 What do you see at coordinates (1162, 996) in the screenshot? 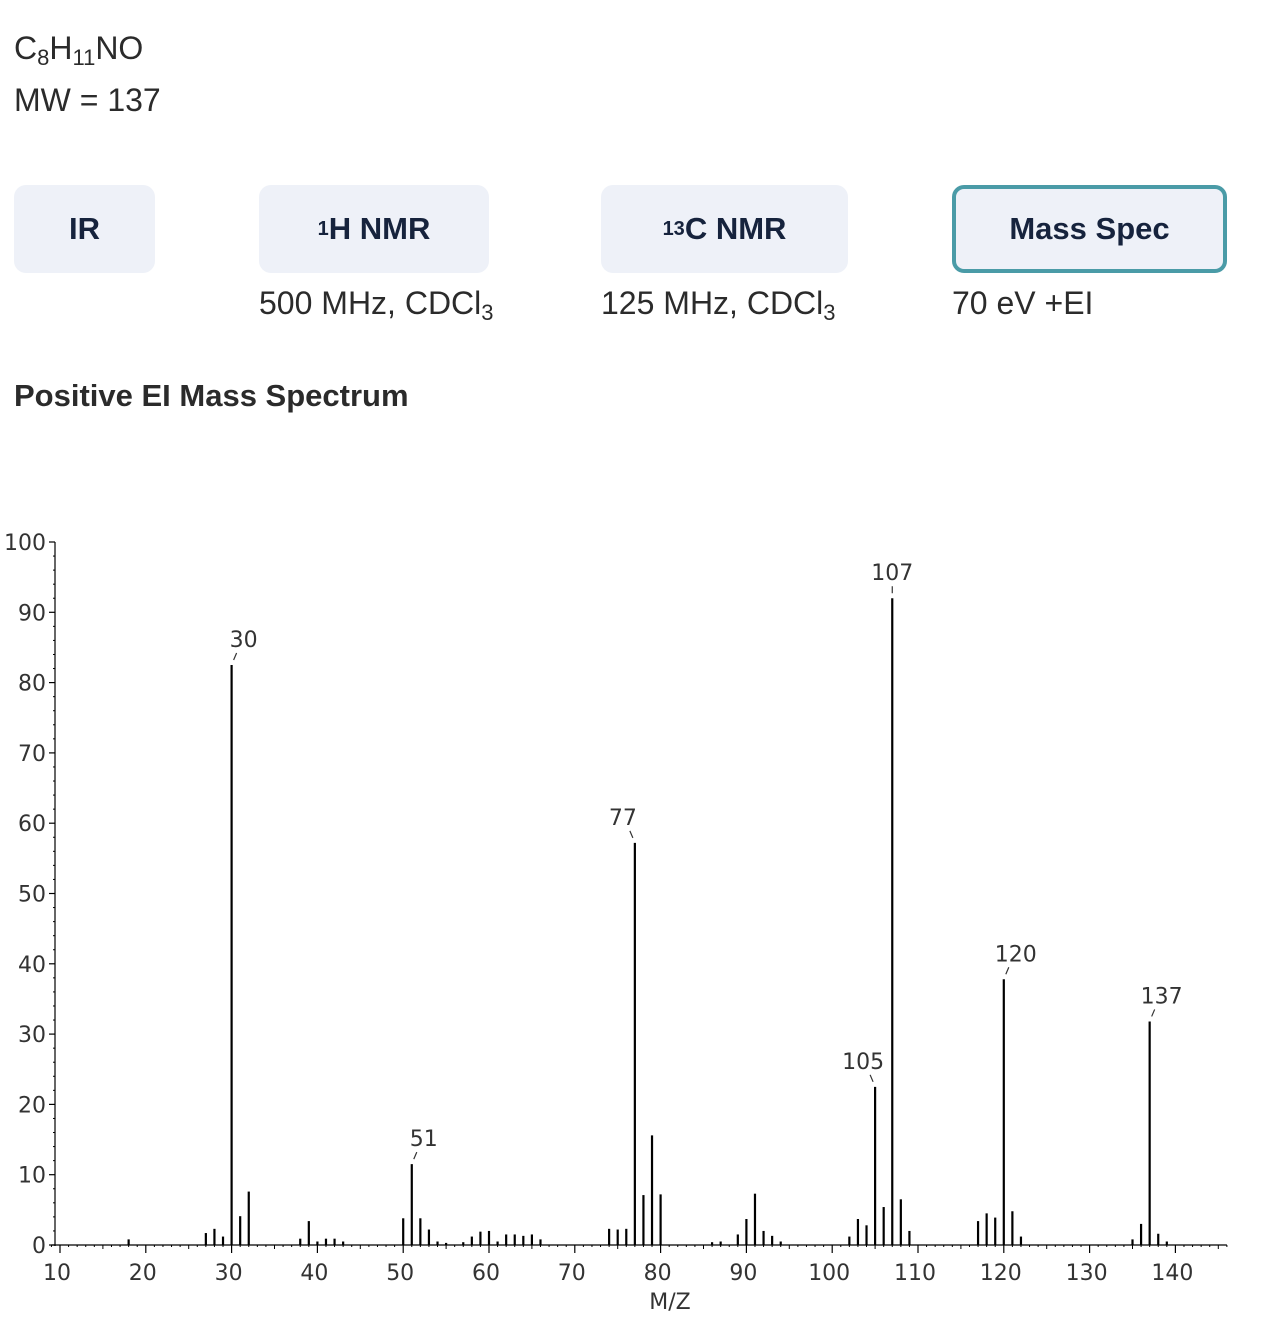
I see `peak-label-137: 137` at bounding box center [1162, 996].